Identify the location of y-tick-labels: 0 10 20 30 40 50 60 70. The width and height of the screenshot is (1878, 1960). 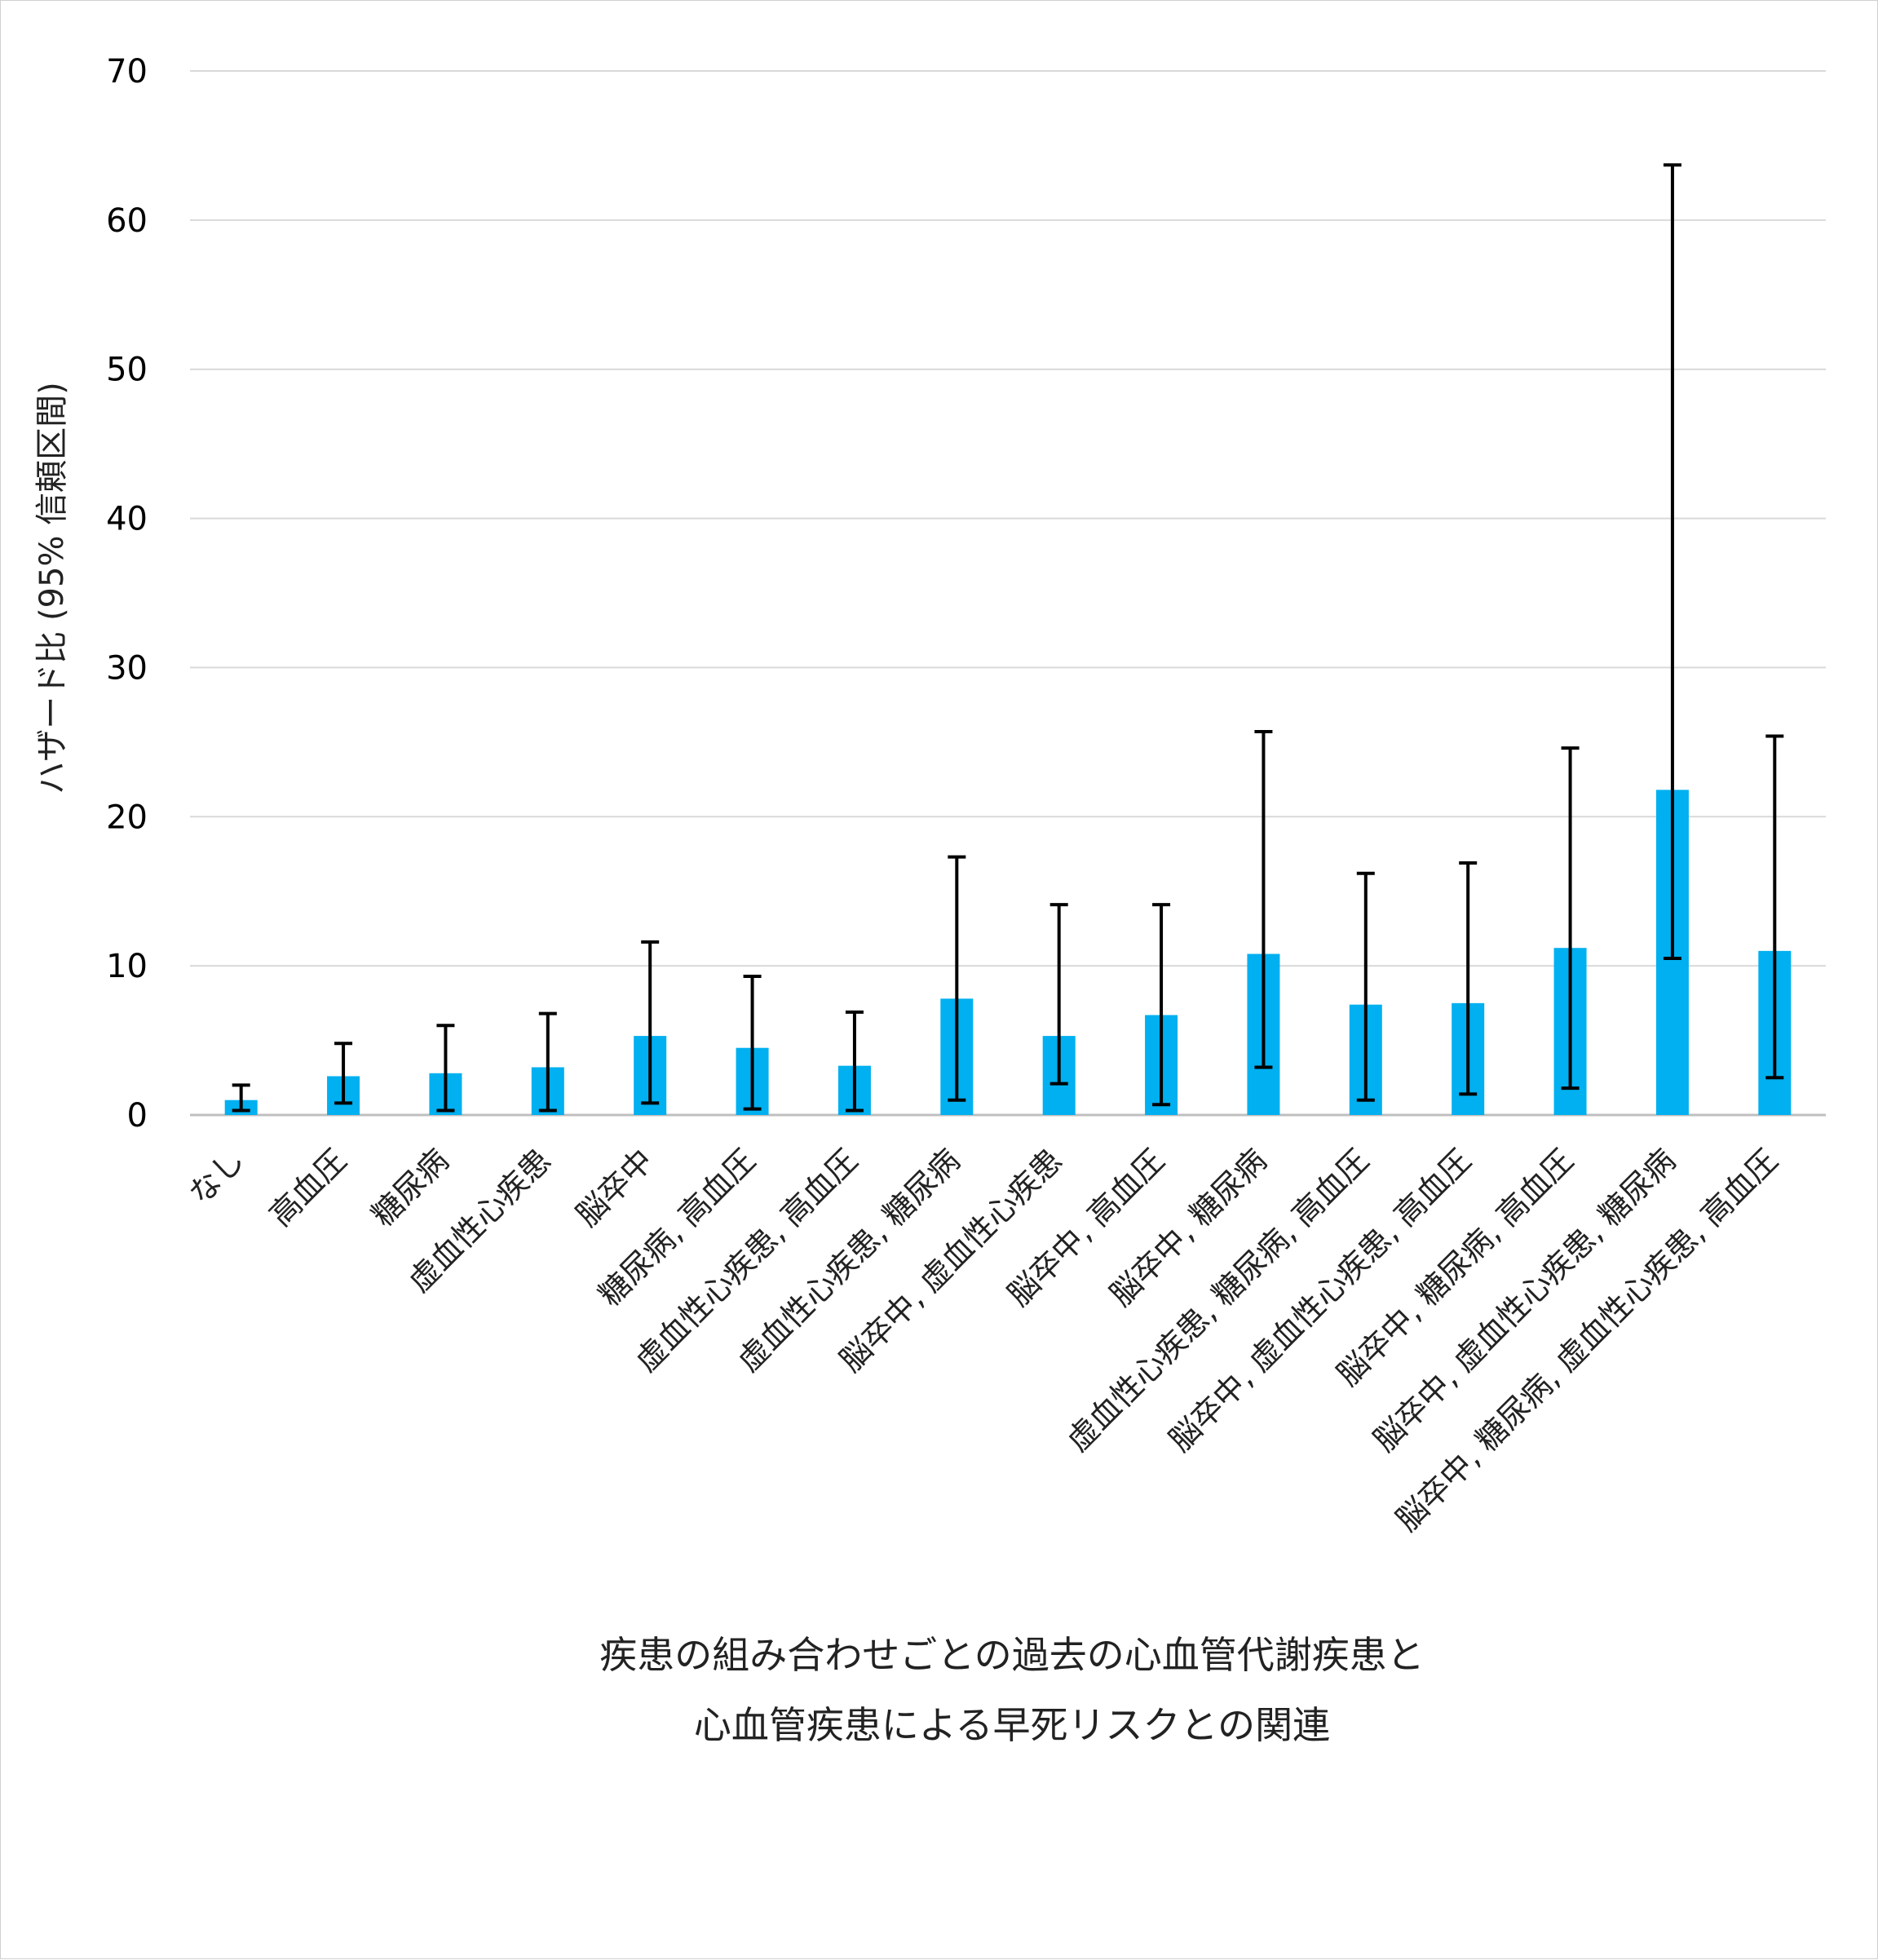
(127, 594).